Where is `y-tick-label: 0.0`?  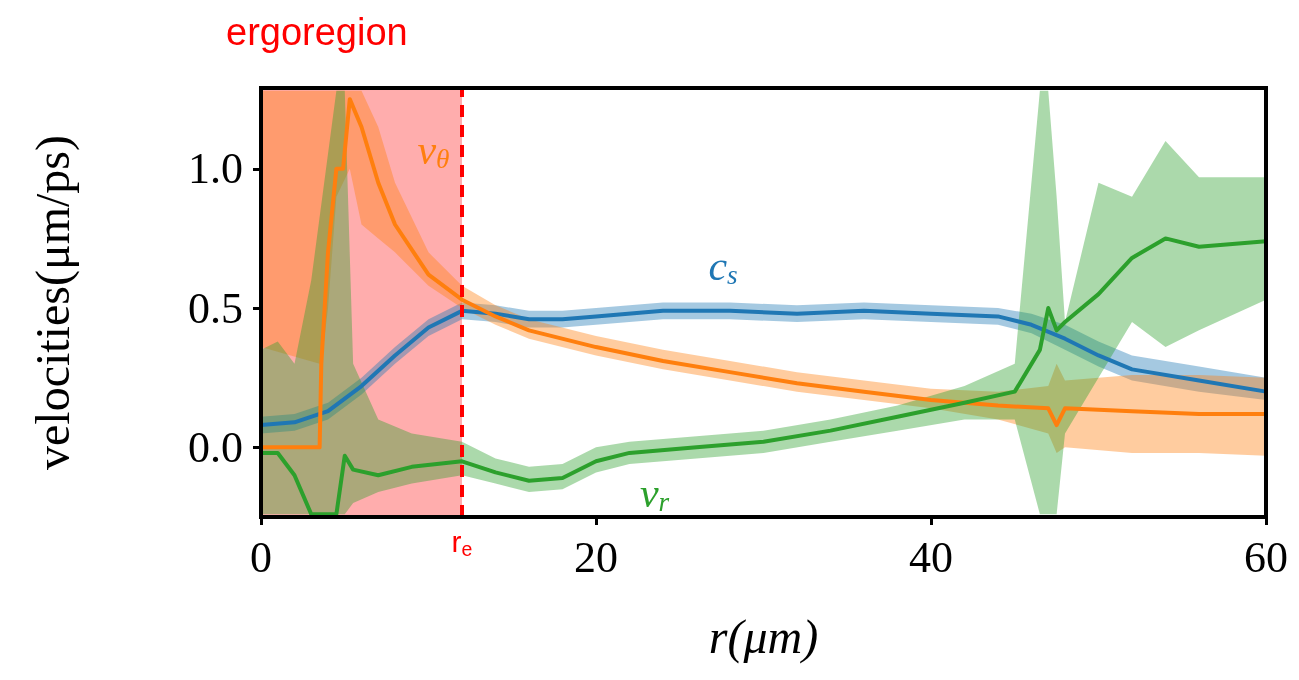
y-tick-label: 0.0 is located at coordinates (215, 447).